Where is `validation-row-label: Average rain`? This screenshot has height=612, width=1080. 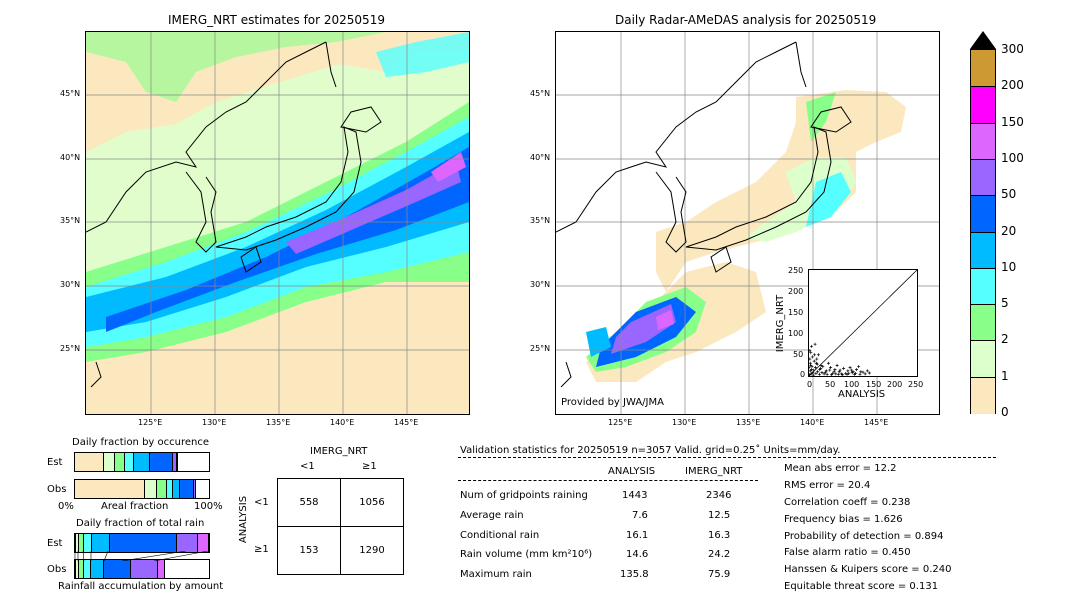
validation-row-label: Average rain is located at coordinates (492, 515).